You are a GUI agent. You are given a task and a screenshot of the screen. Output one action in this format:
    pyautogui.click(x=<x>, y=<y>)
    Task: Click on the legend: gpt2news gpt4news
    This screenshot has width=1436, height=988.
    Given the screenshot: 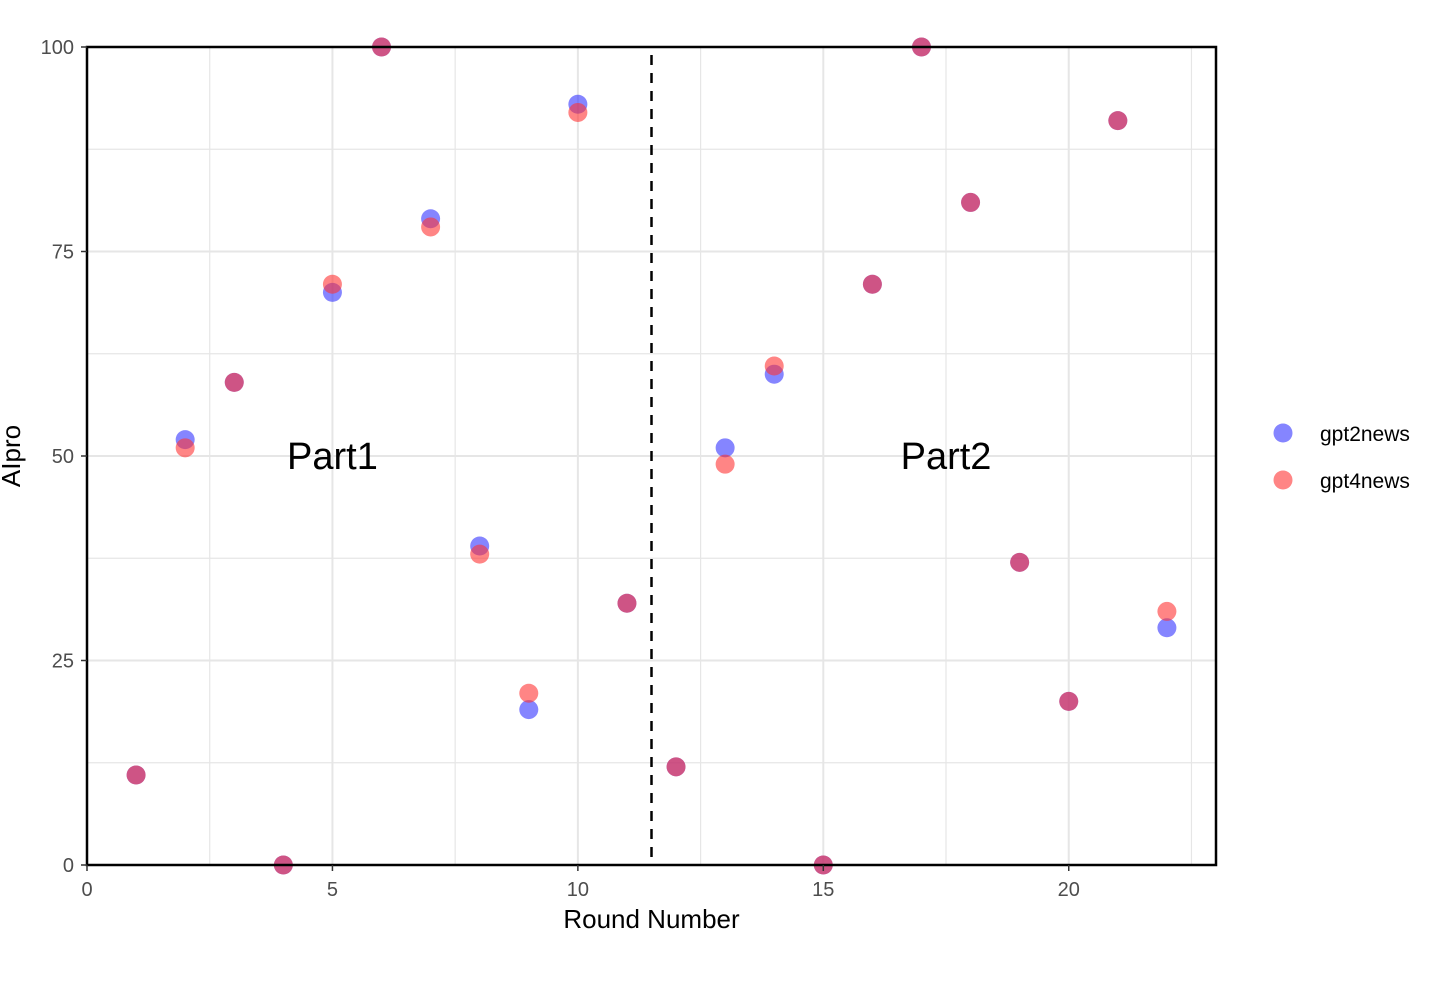 What is the action you would take?
    pyautogui.click(x=1341, y=458)
    